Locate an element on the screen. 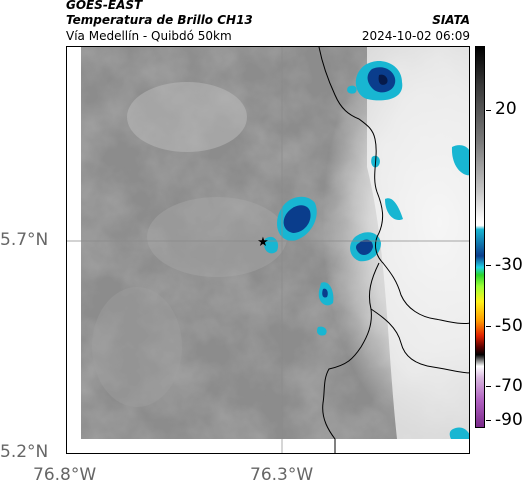 The width and height of the screenshot is (526, 491). header-region: Vía Medellín - Quibdó 50km is located at coordinates (149, 36).